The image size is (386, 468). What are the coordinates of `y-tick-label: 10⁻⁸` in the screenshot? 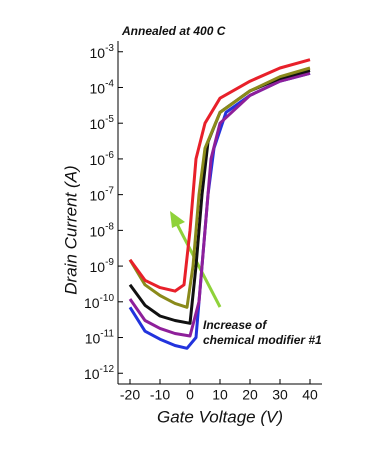 It's located at (102, 230).